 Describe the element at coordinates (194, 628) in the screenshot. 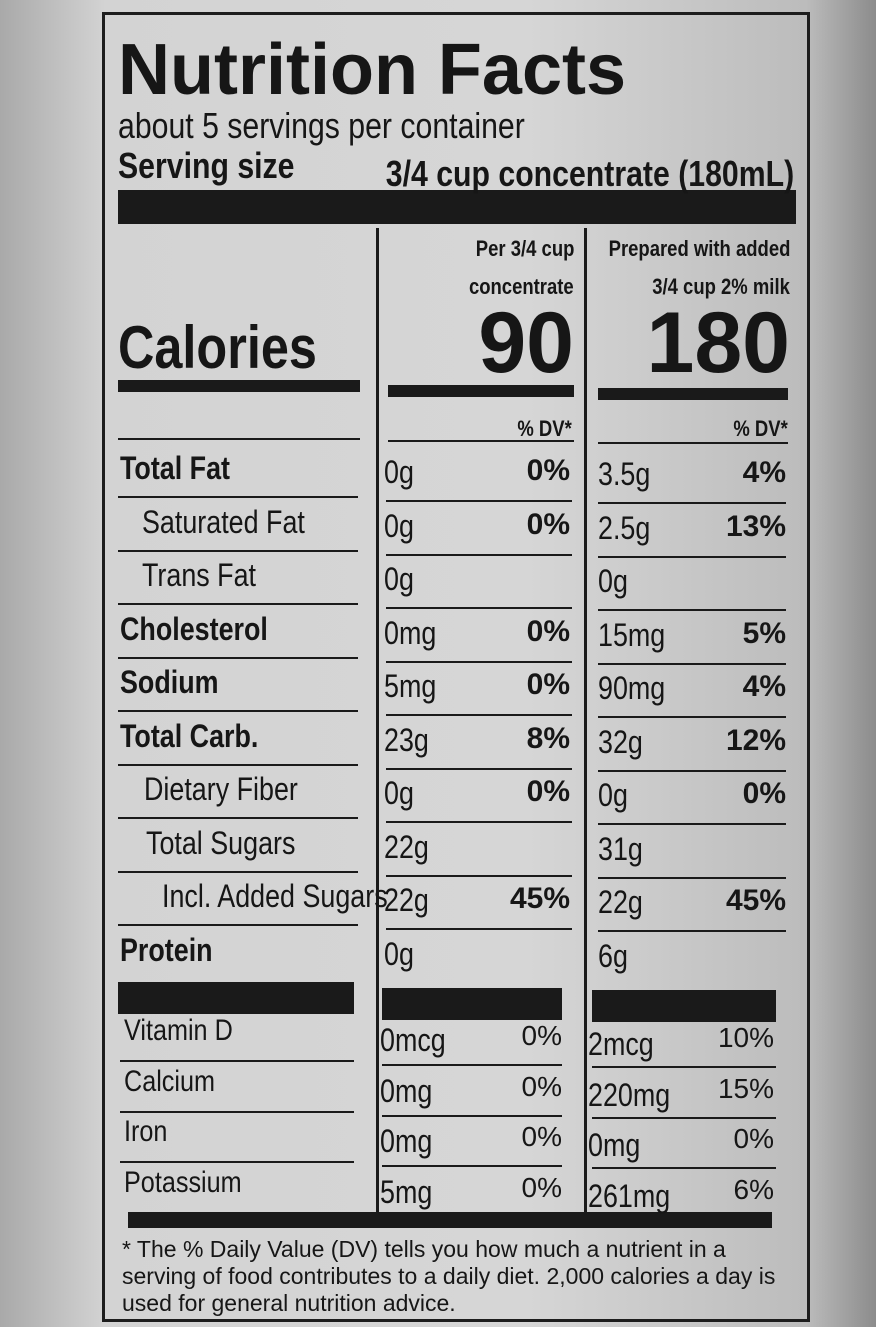

I see `nutrient-name: Cholesterol` at that location.